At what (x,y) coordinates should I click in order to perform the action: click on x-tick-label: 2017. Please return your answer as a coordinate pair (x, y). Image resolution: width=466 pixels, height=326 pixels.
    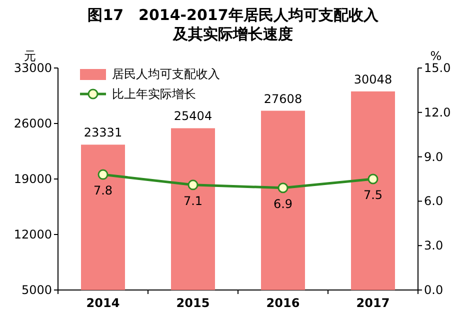
    Looking at the image, I should click on (373, 303).